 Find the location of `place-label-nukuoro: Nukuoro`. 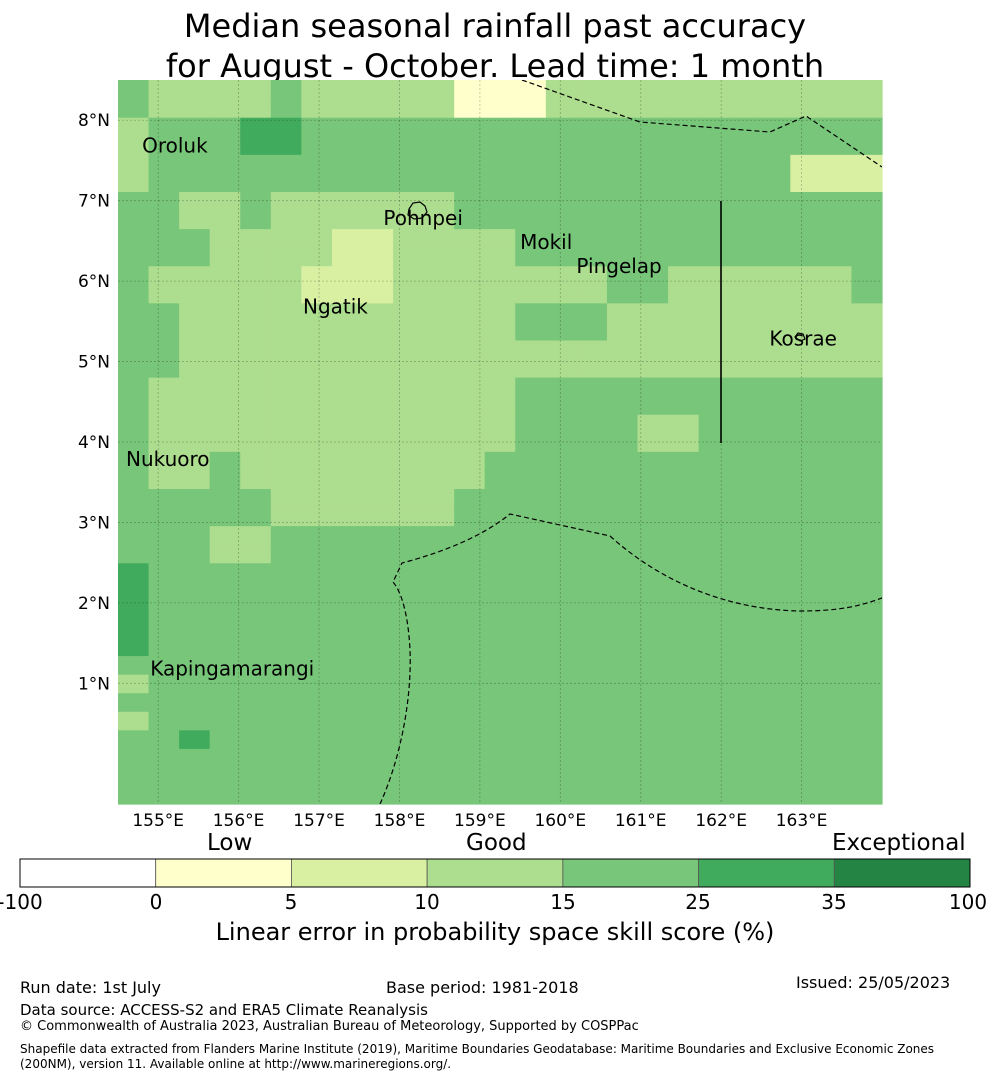

place-label-nukuoro: Nukuoro is located at coordinates (168, 459).